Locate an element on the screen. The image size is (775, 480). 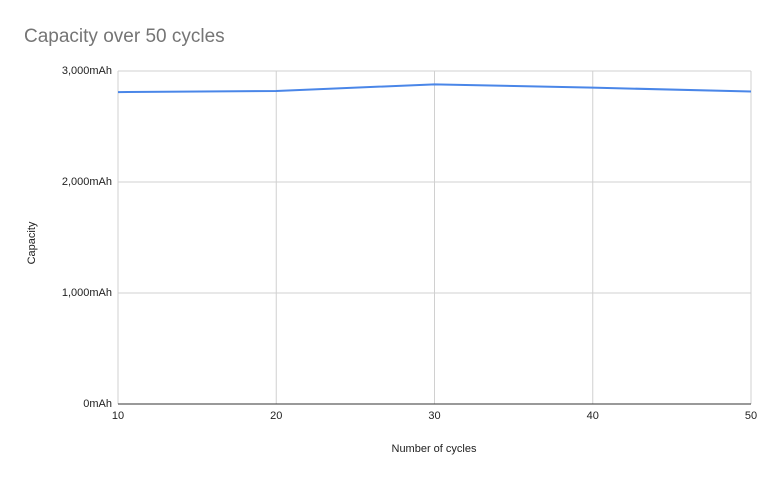
series-line is located at coordinates (434, 88).